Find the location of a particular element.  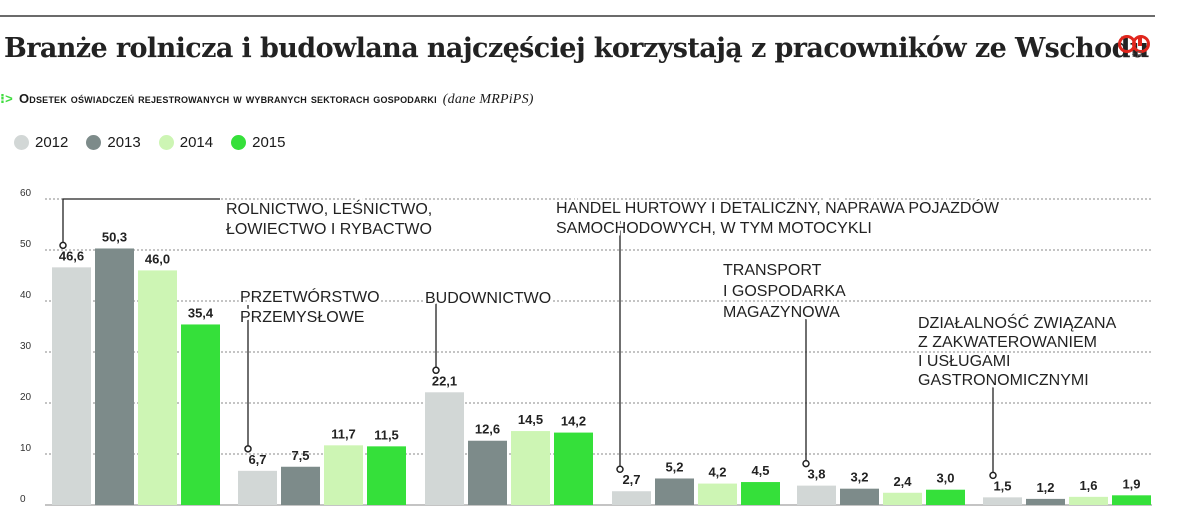

legend-label-2013: 2013 is located at coordinates (124, 142).